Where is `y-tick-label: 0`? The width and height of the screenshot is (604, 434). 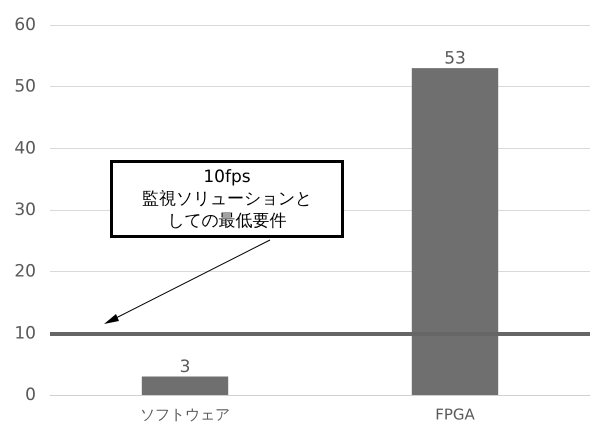
y-tick-label: 0 is located at coordinates (30, 395).